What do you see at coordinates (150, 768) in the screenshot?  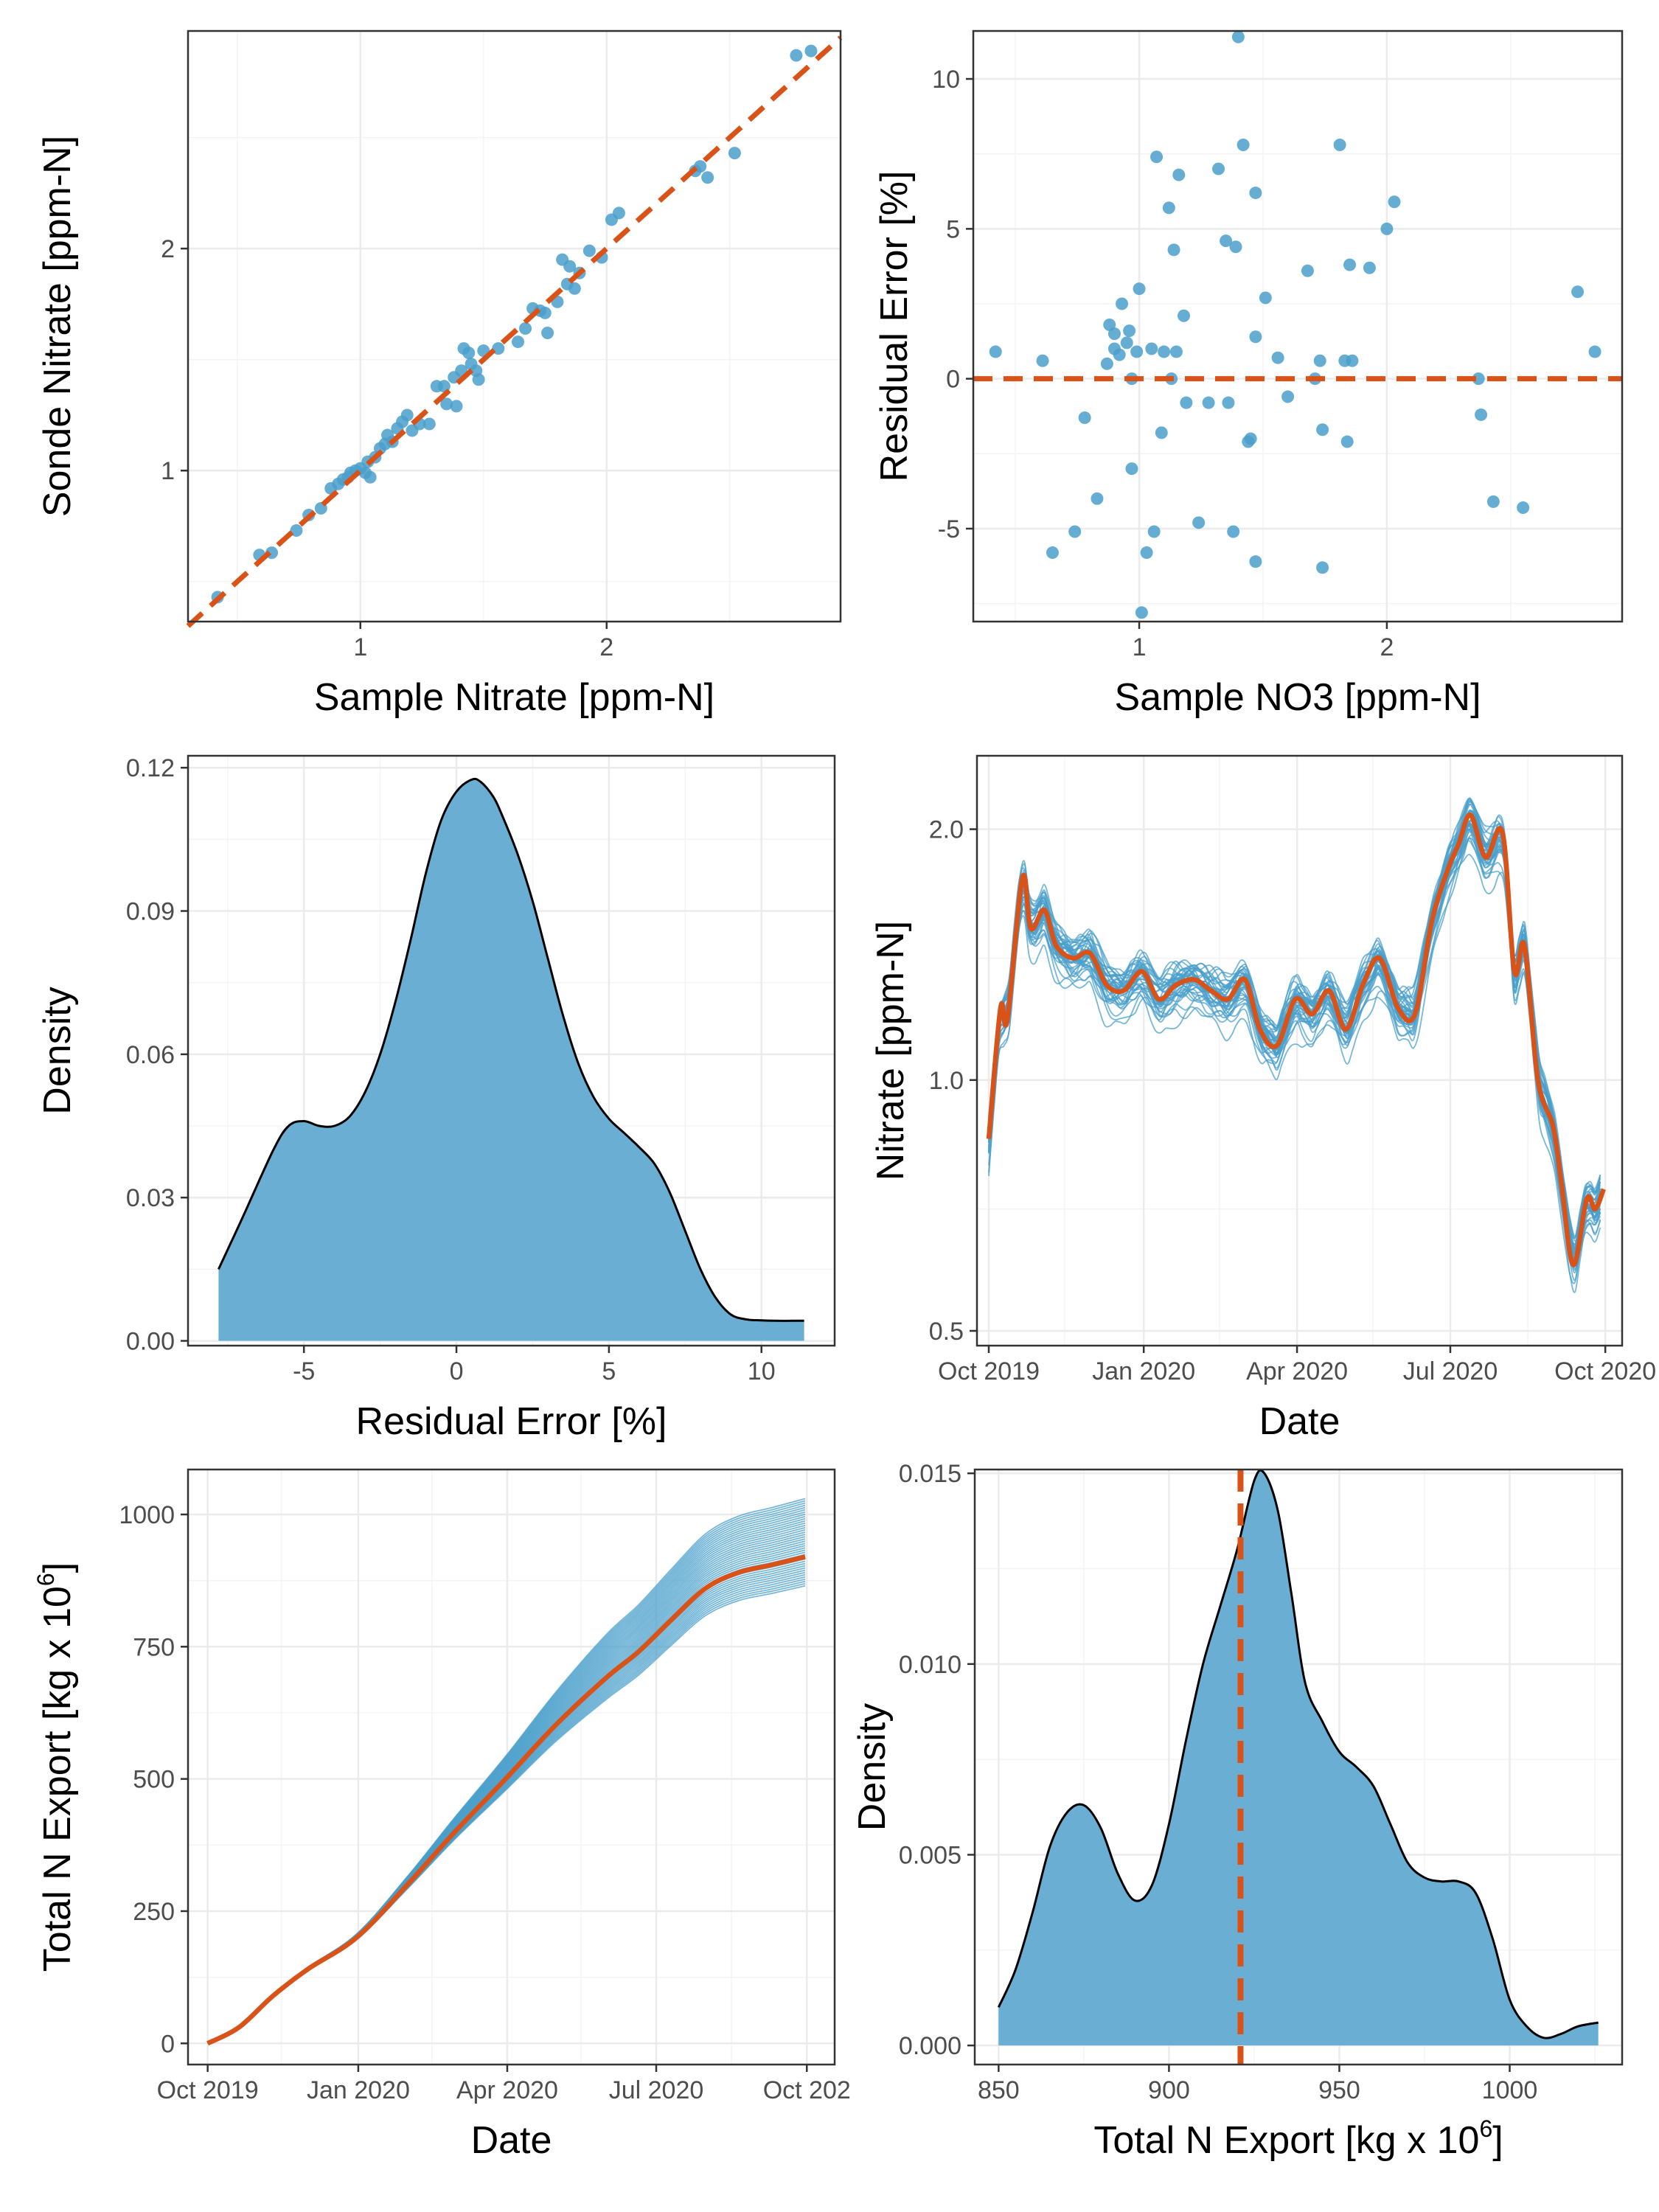 I see `y-tick-label: 0.12` at bounding box center [150, 768].